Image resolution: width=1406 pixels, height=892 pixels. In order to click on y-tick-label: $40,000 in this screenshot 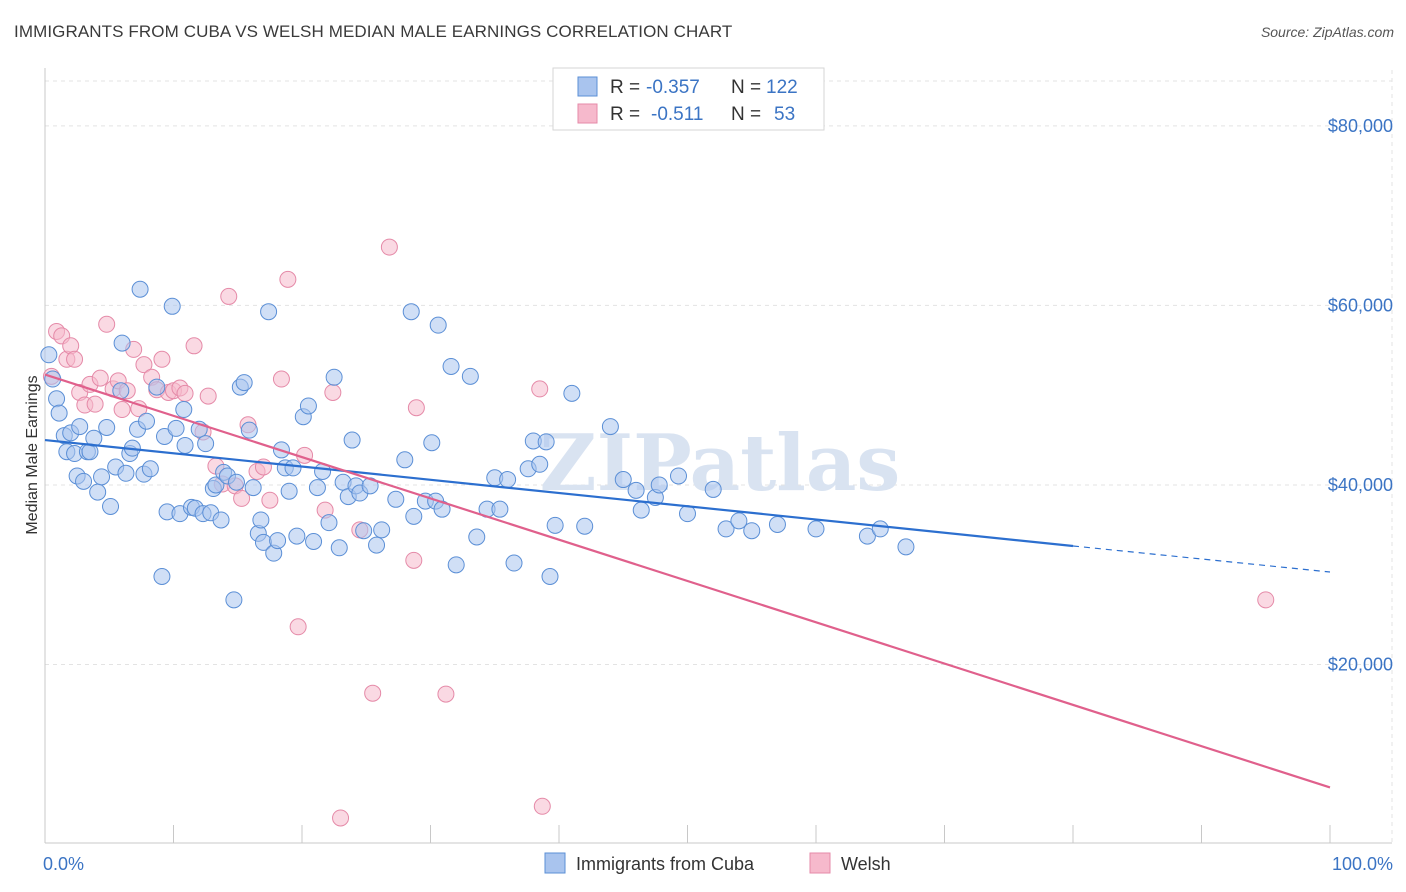, I will do `click(1360, 485)`.